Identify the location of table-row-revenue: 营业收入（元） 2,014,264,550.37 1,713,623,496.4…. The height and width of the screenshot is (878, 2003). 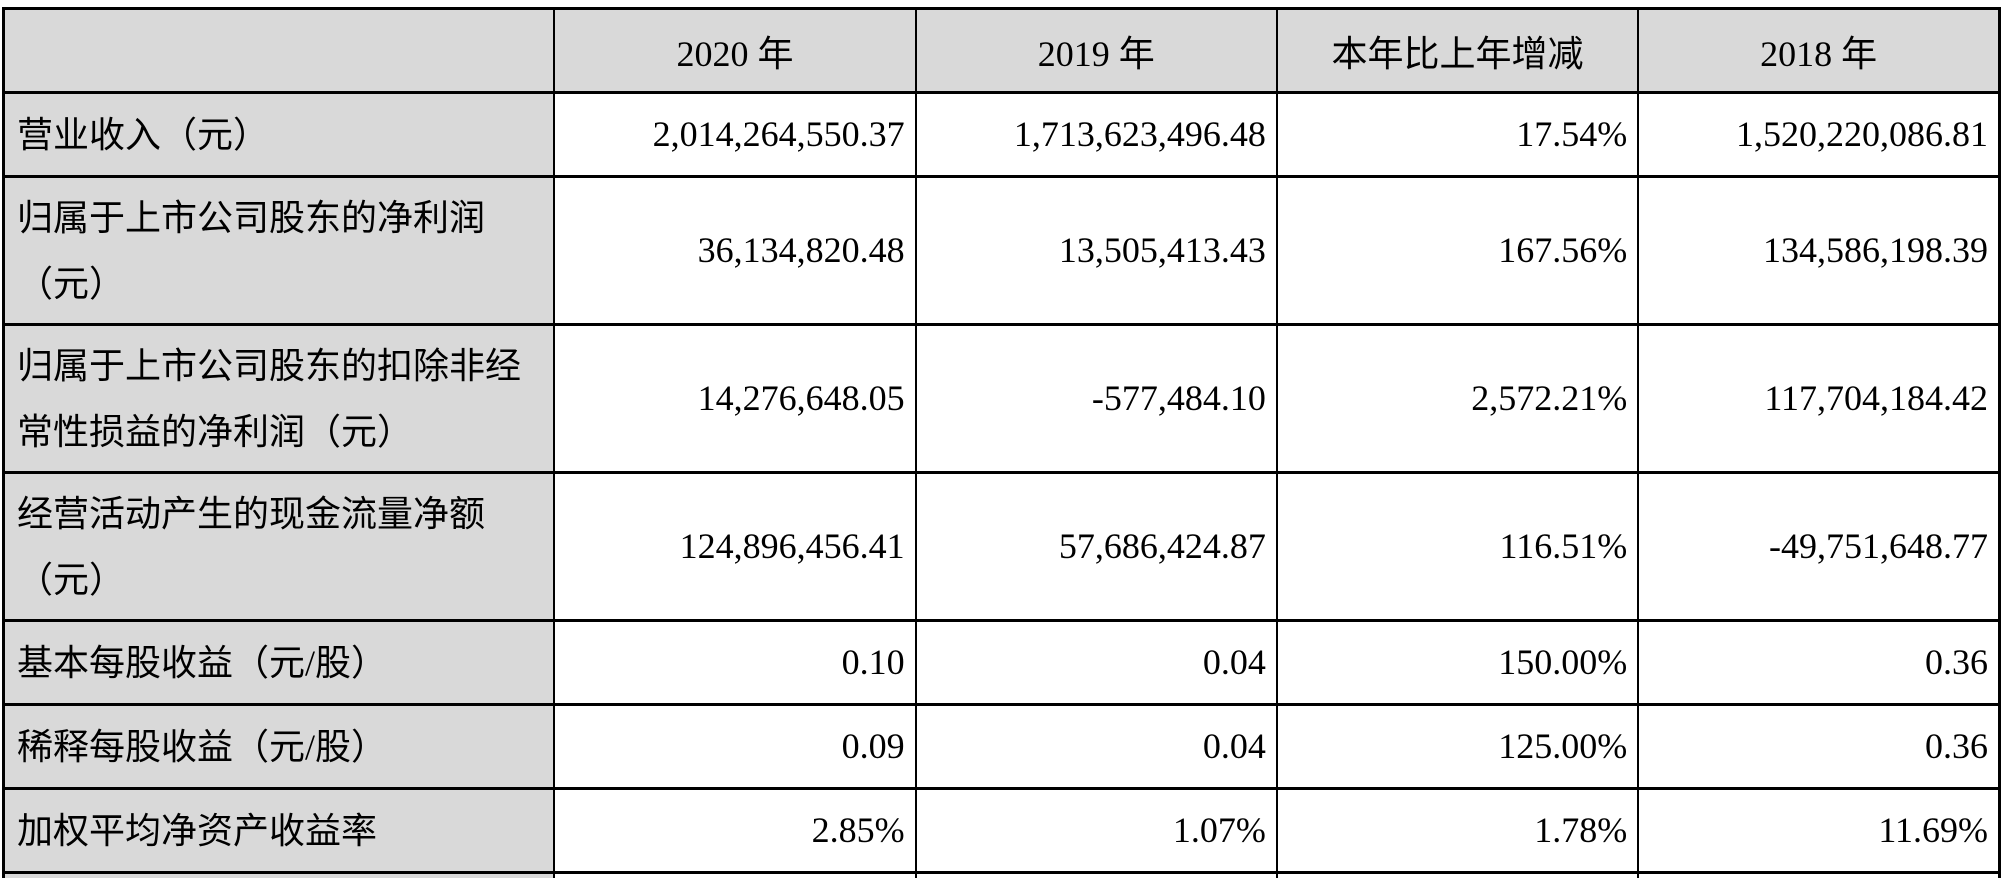
(1001, 134).